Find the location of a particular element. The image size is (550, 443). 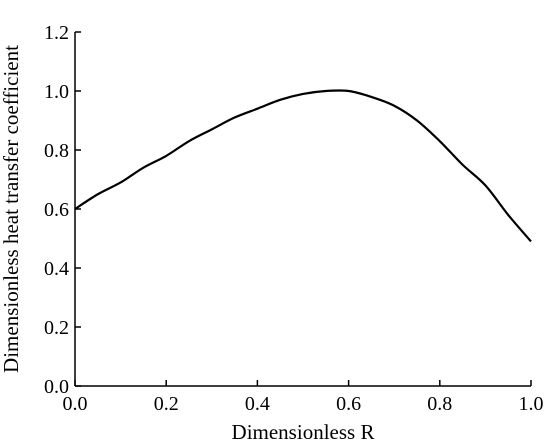

y-tick-label: 0.8 is located at coordinates (56, 151).